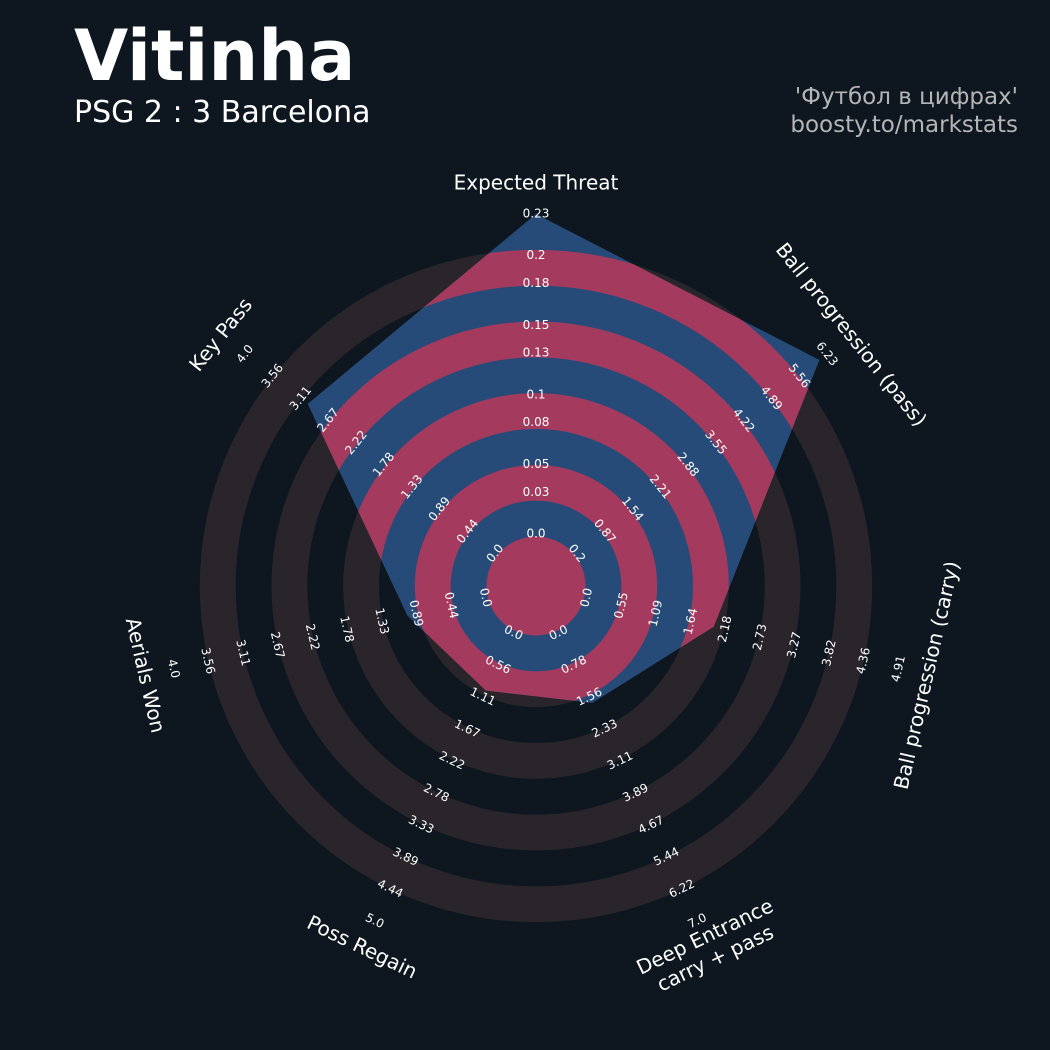 The height and width of the screenshot is (1050, 1050). Describe the element at coordinates (220, 334) in the screenshot. I see `param-label: Key Pass` at that location.